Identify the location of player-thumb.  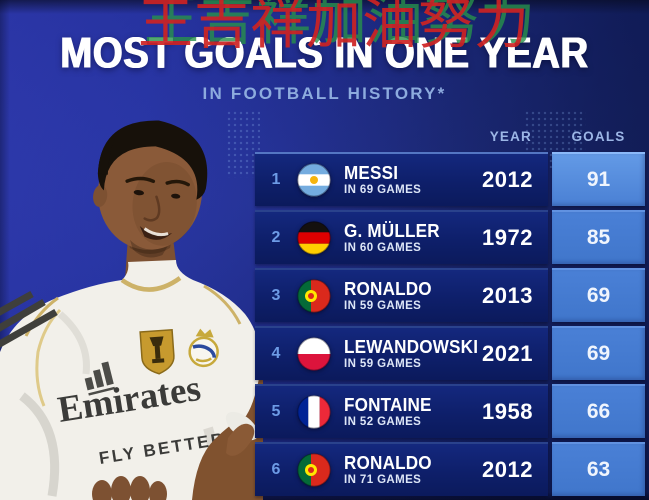
(240, 439).